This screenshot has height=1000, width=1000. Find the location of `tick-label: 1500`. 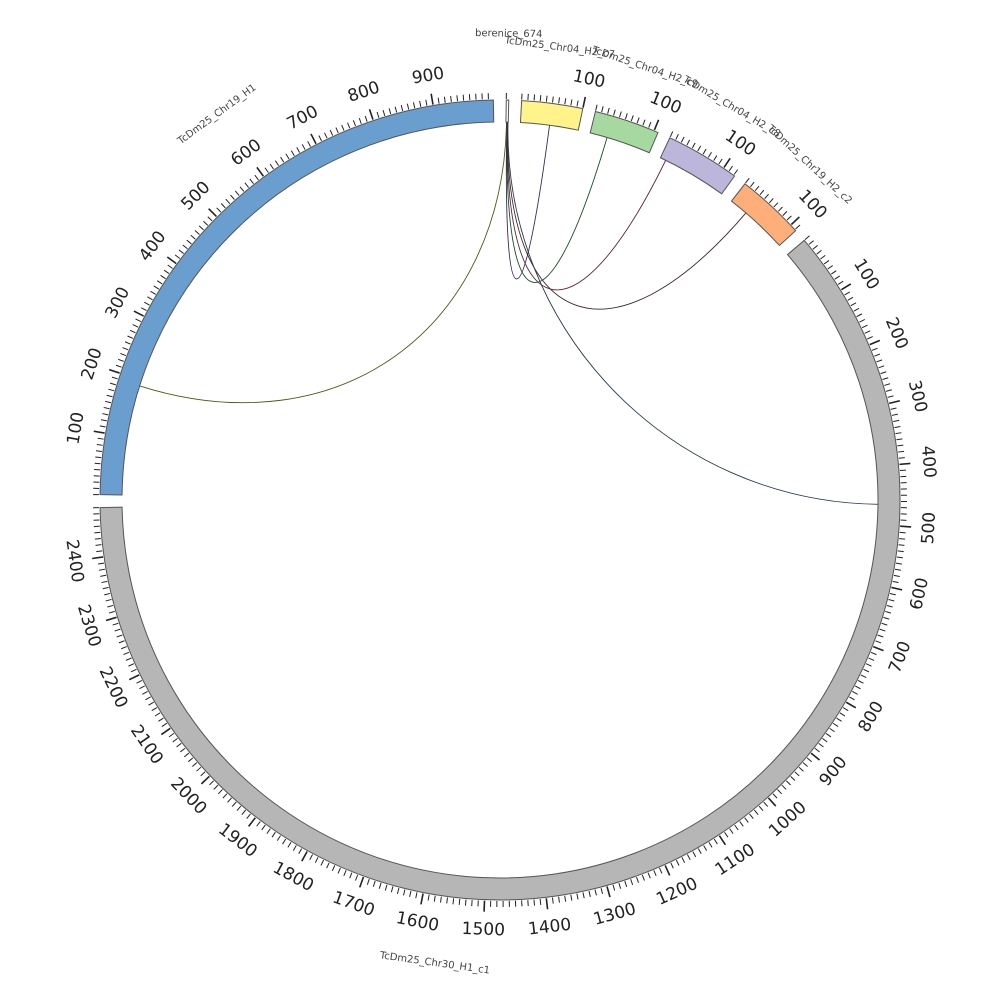

tick-label: 1500 is located at coordinates (483, 930).